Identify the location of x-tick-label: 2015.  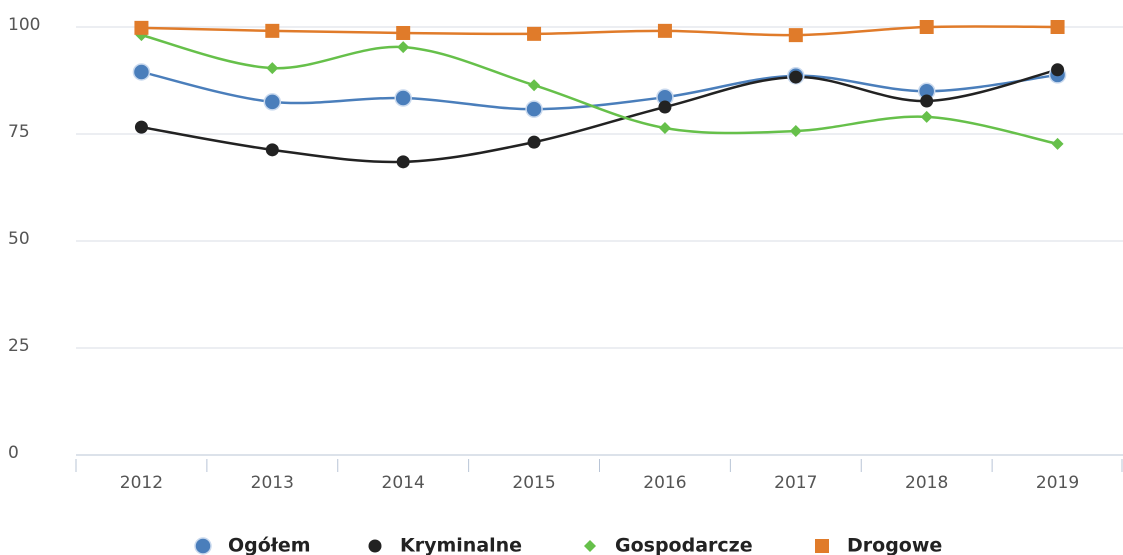
(533, 483).